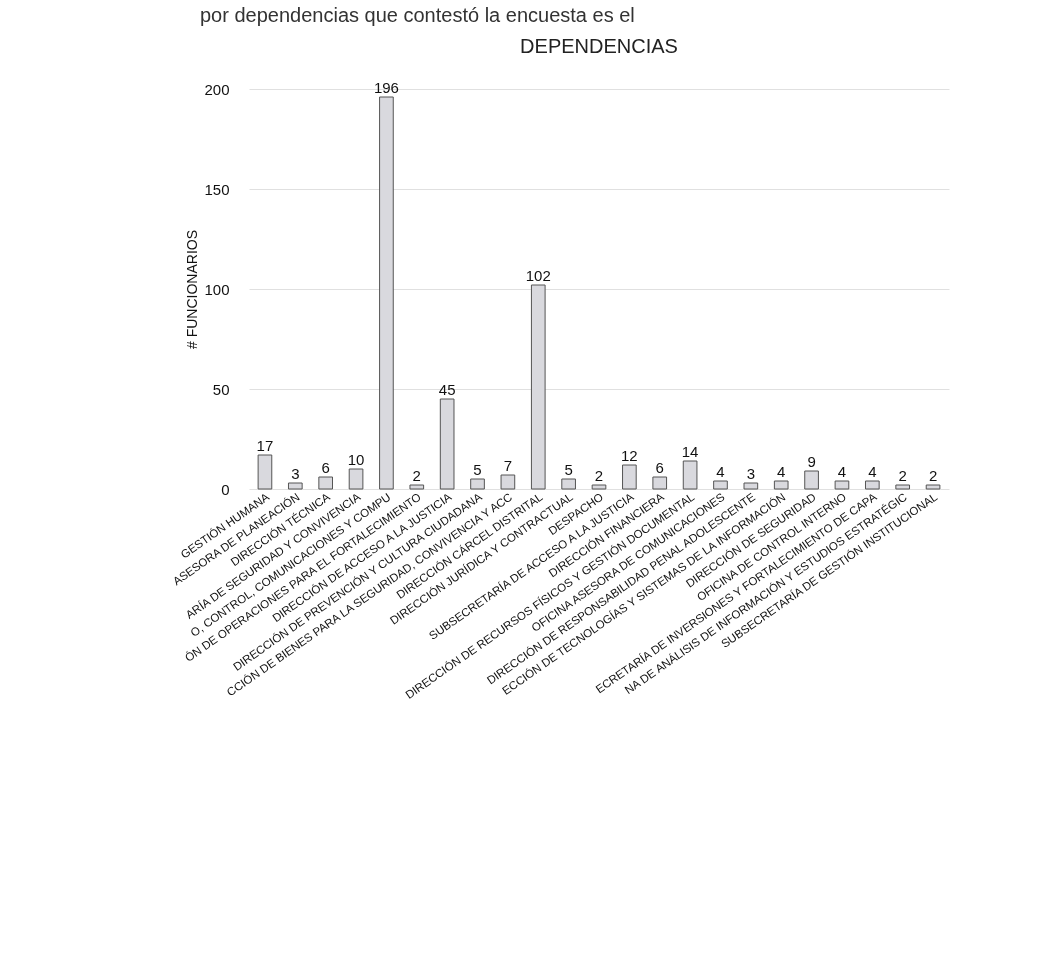 The width and height of the screenshot is (1061, 980). What do you see at coordinates (386, 87) in the screenshot?
I see `data-label: 196` at bounding box center [386, 87].